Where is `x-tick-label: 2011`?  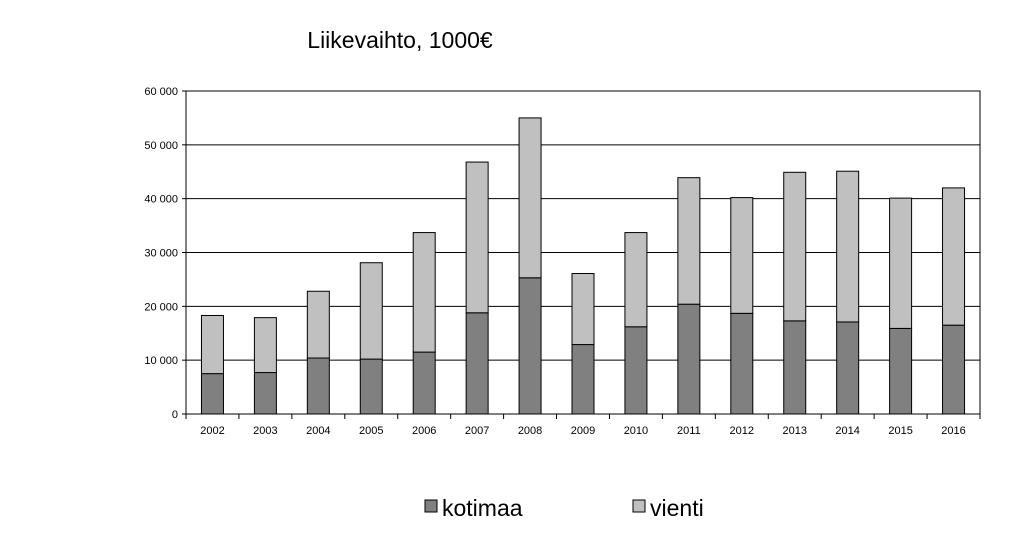 x-tick-label: 2011 is located at coordinates (689, 431).